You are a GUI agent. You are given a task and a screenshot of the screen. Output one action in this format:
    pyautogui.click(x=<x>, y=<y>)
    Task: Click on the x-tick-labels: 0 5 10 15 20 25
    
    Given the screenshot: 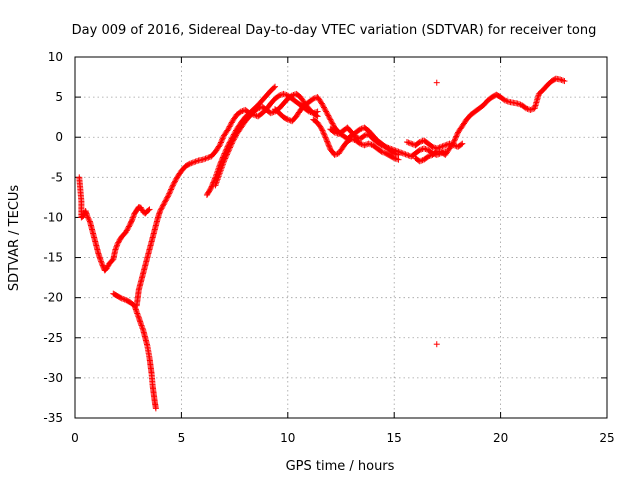 What is the action you would take?
    pyautogui.click(x=342, y=438)
    